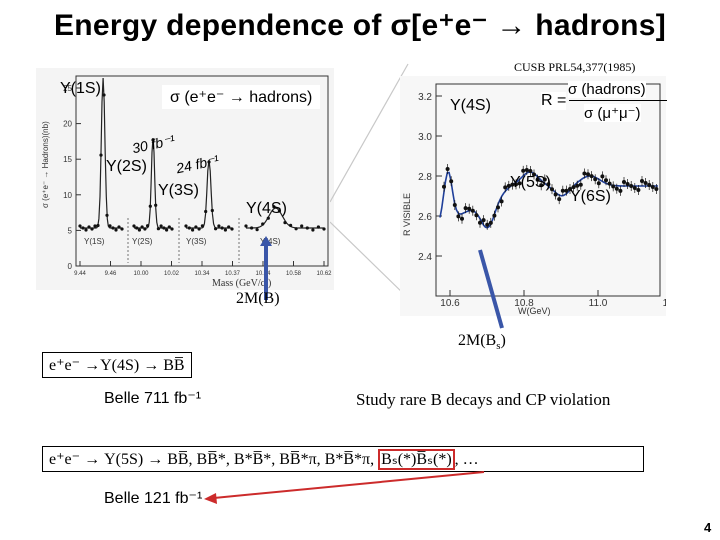  I want to click on threshold-2mbs-close: ), so click(503, 340).